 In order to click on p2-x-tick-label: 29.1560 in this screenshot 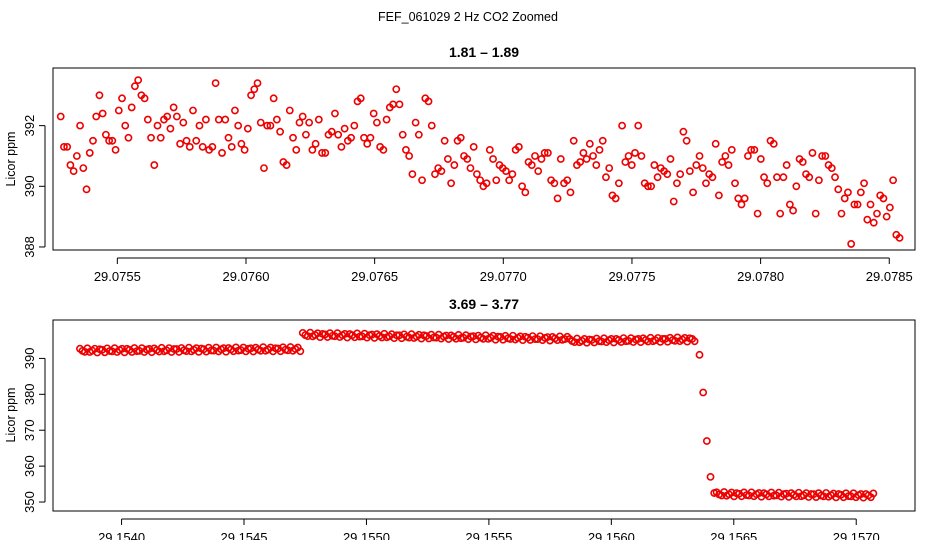, I will do `click(611, 535)`.